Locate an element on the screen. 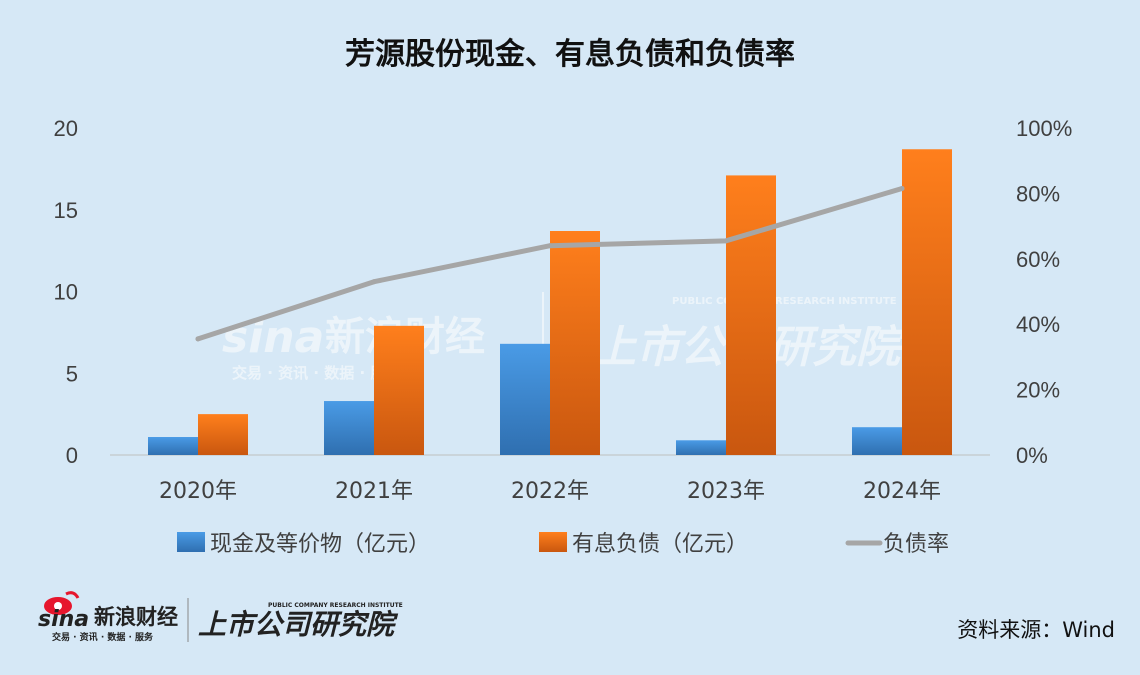 The height and width of the screenshot is (675, 1140). watermark-sub: 交易 · 资讯 · 数据 · 服务 is located at coordinates (316, 373).